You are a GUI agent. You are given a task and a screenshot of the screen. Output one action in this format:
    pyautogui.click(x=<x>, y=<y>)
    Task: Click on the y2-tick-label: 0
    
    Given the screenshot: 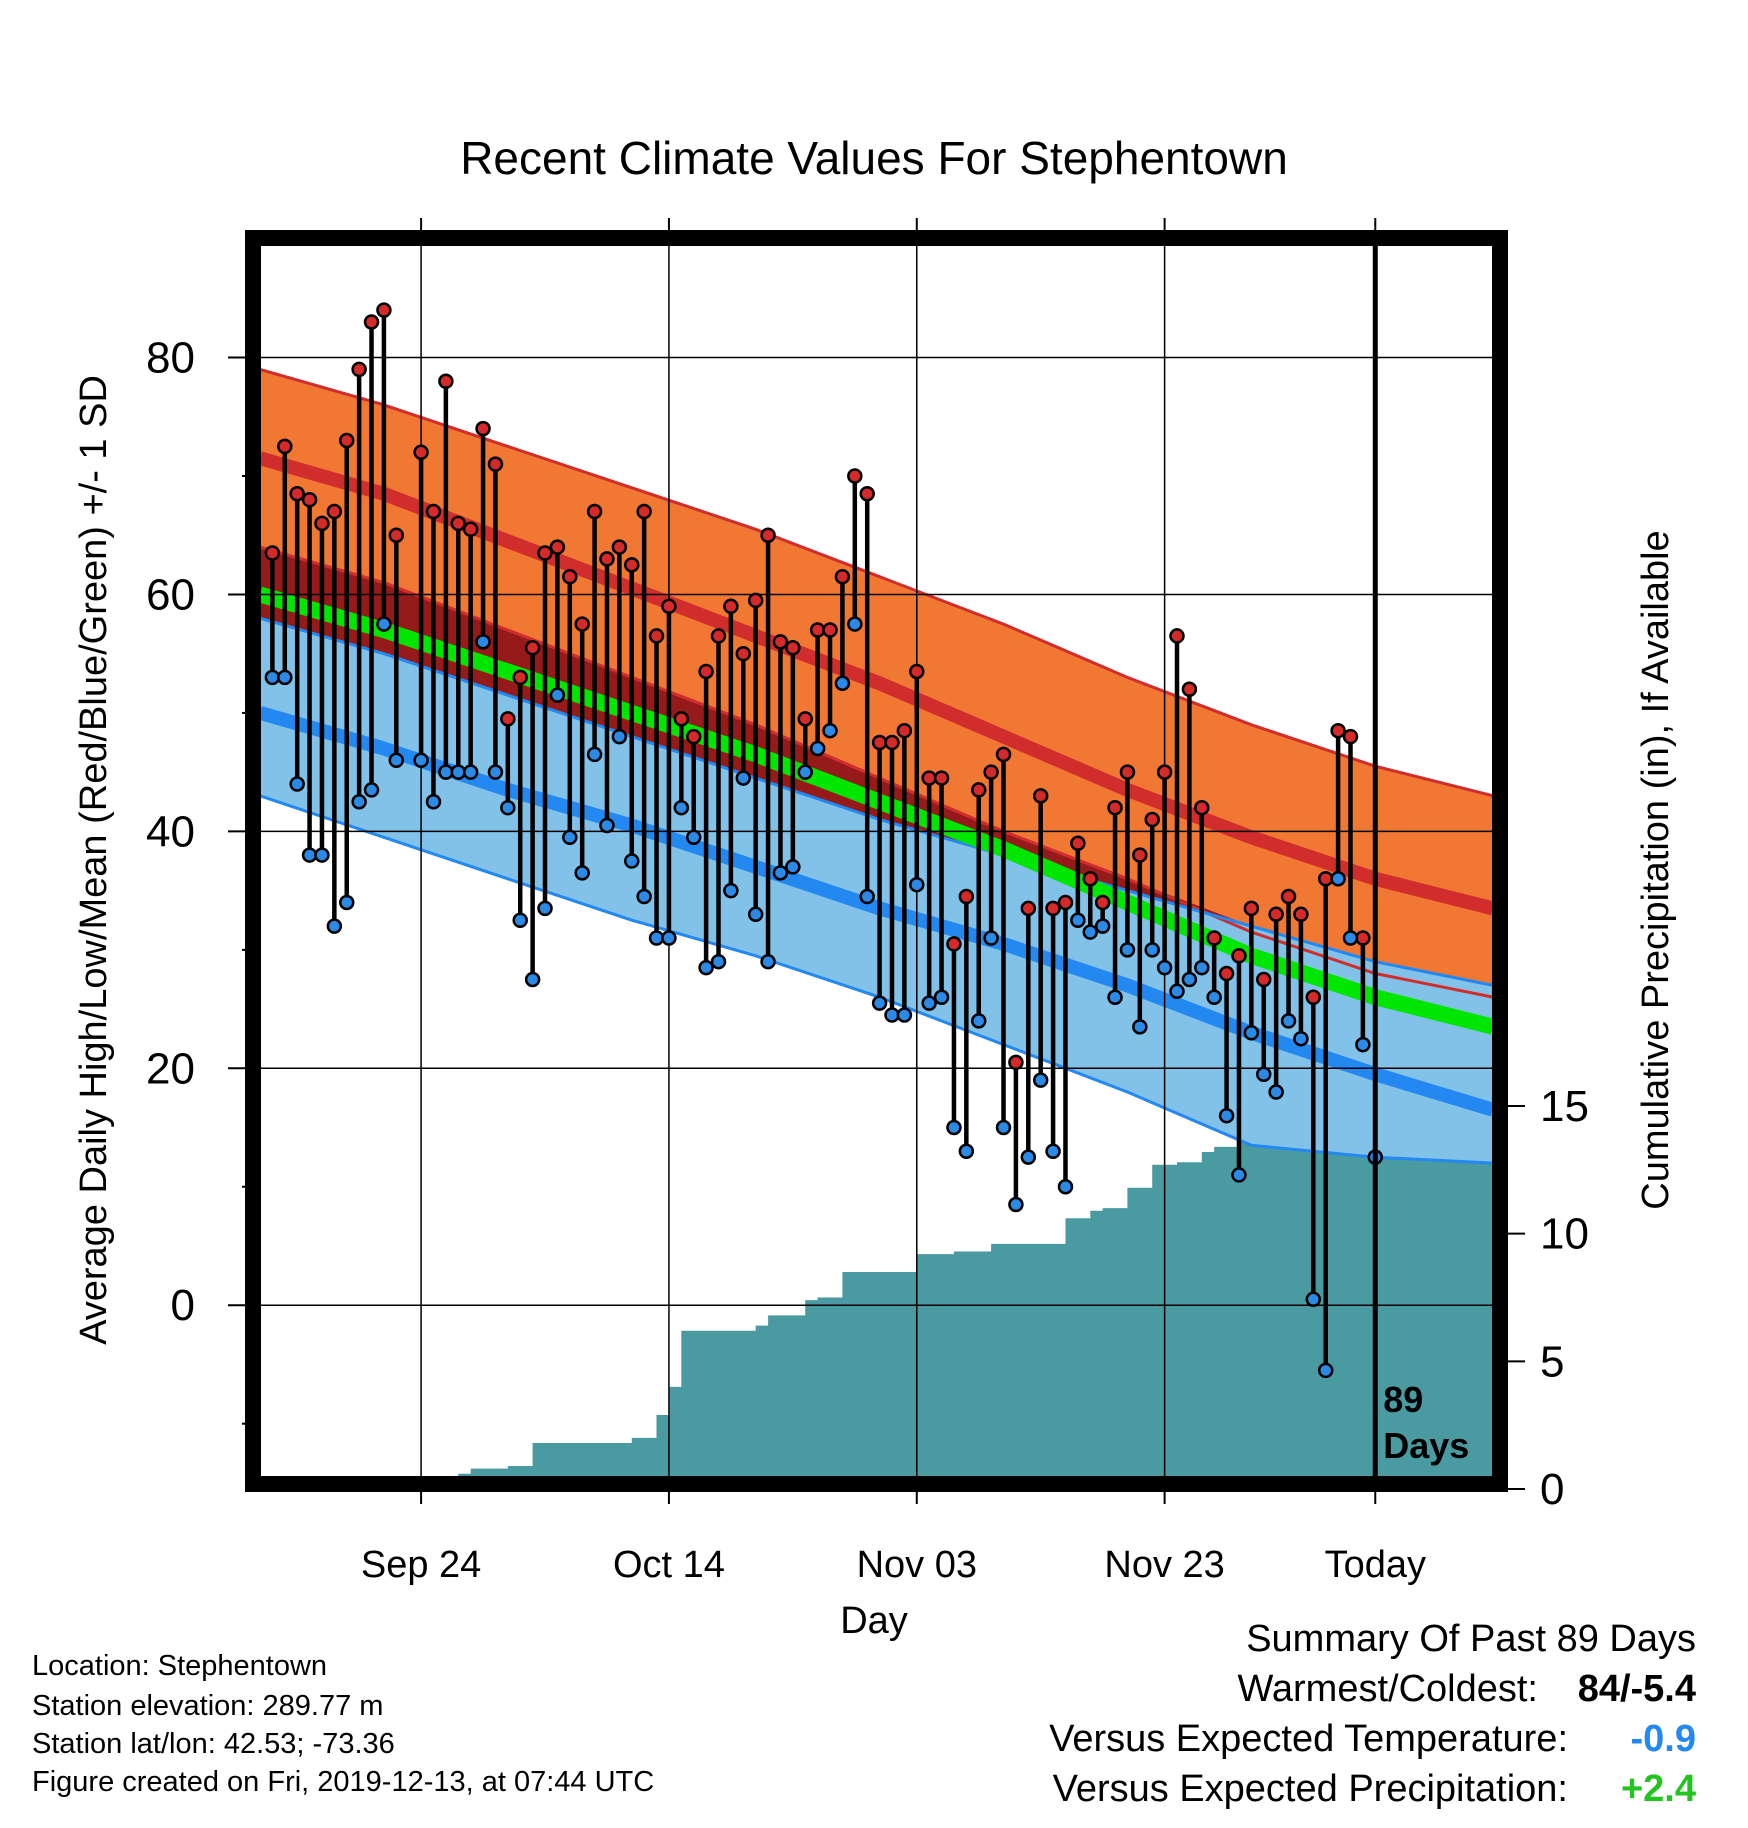 What is the action you would take?
    pyautogui.click(x=1552, y=1489)
    